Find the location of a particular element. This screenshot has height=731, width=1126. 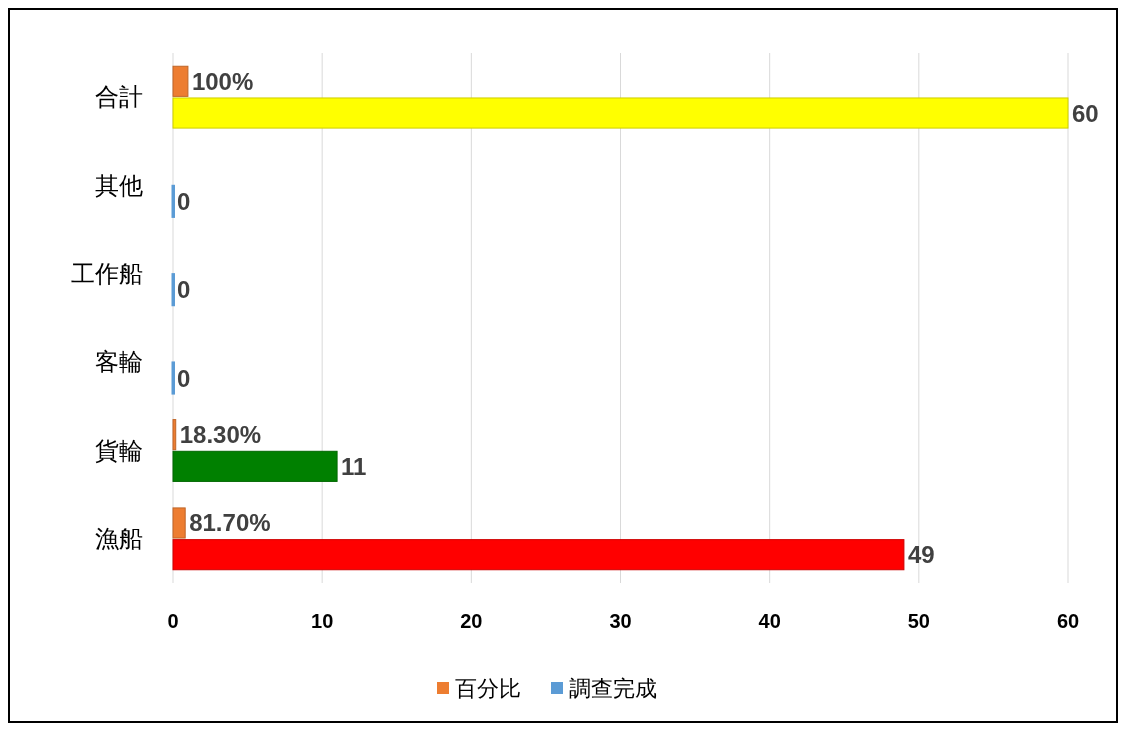

x-tick-label: 60 is located at coordinates (1068, 621).